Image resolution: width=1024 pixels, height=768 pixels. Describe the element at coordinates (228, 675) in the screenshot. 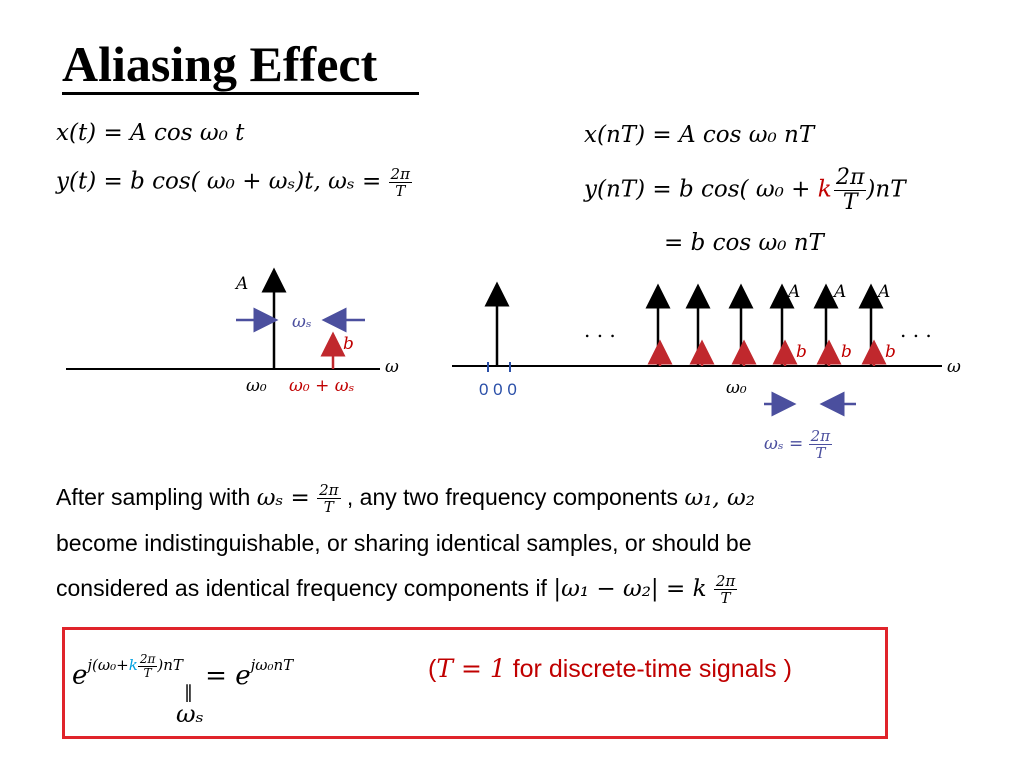

I see `boxed-equals: = e` at that location.